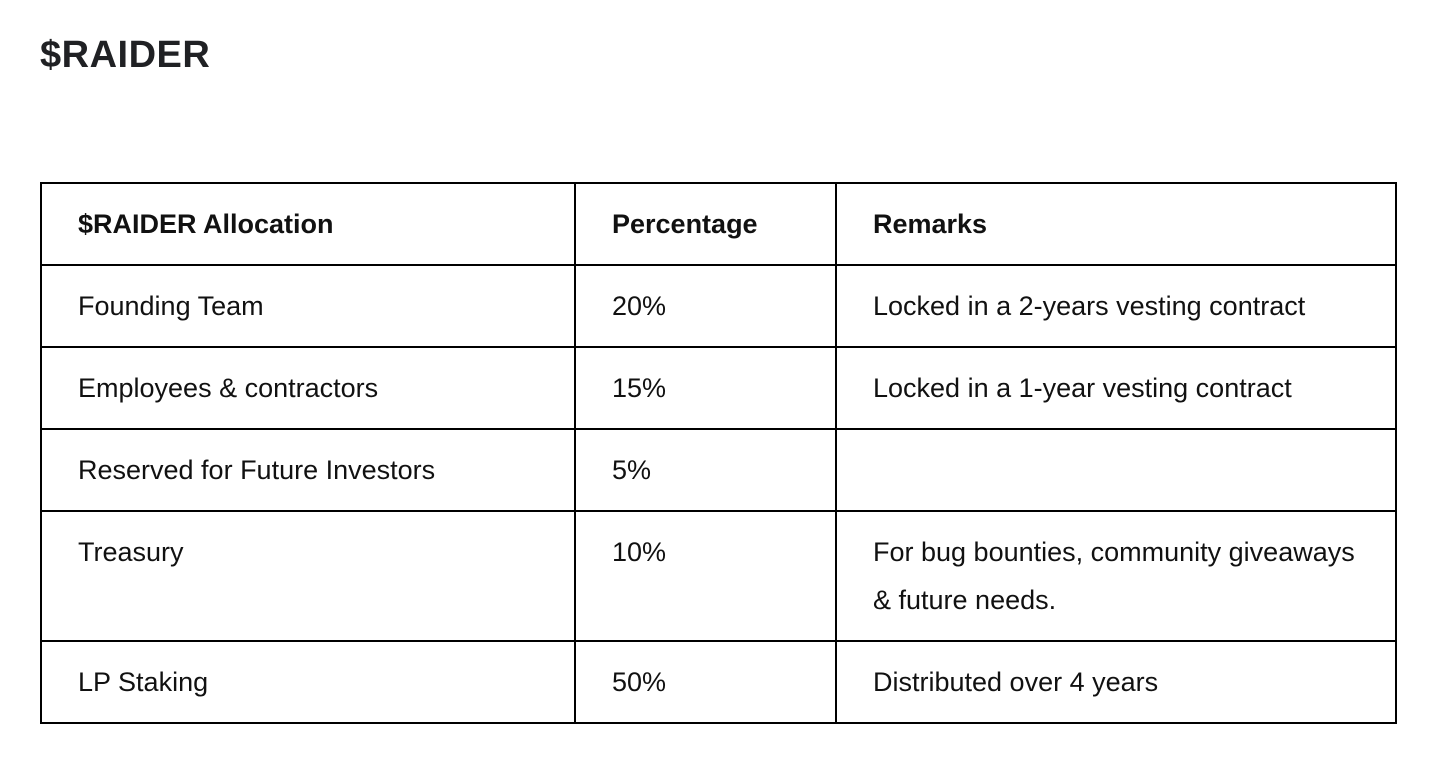  Describe the element at coordinates (1116, 388) in the screenshot. I see `cell-remarks: Locked in a 1-year vesting contract` at that location.